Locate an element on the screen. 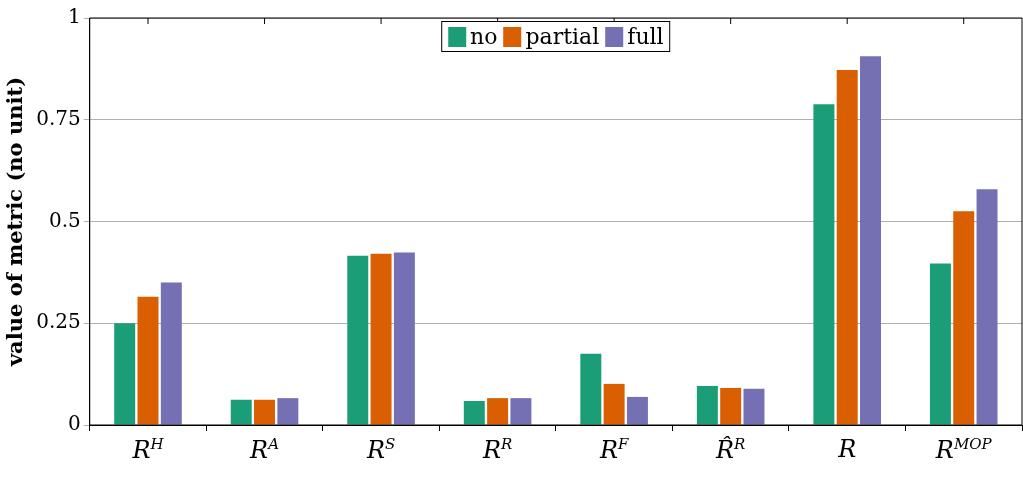 This screenshot has width=1023, height=477. y-tick-label: 0 is located at coordinates (74, 423).